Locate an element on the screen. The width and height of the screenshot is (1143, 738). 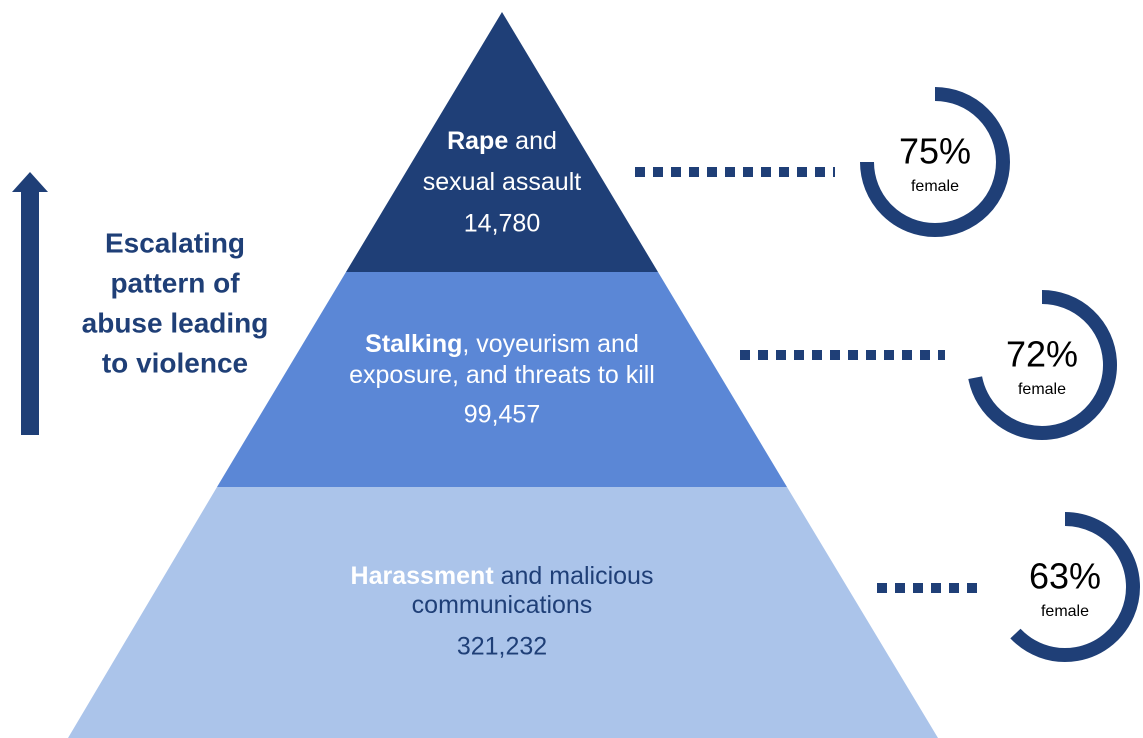
level-label-text: sexual assault is located at coordinates (502, 182).